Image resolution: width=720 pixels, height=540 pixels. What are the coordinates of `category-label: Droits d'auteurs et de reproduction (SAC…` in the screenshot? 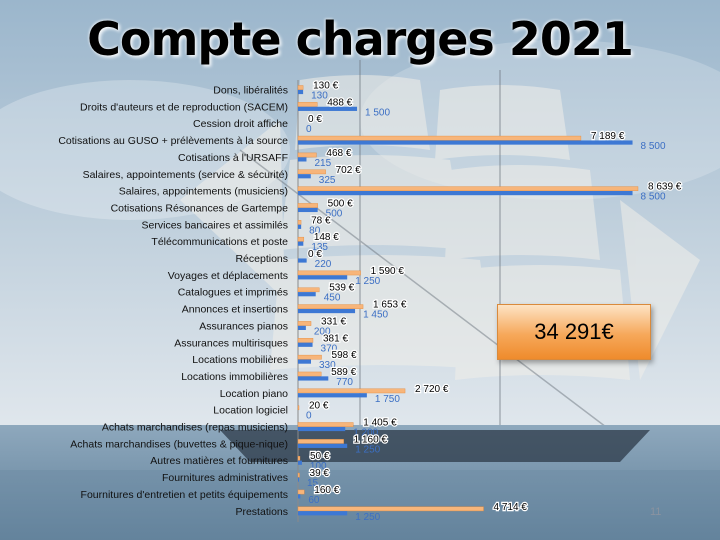 It's located at (184, 107).